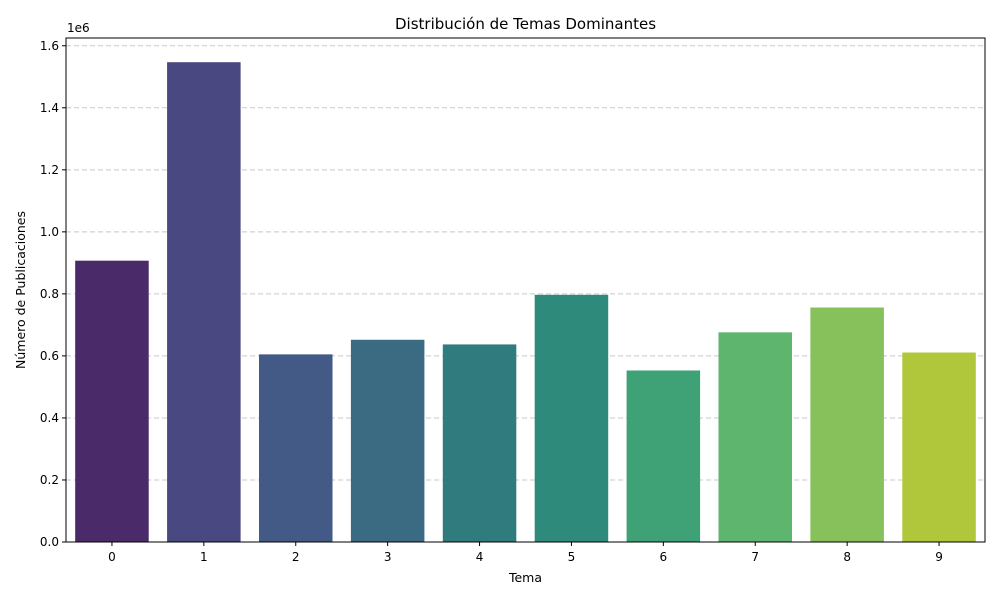 The image size is (1000, 600). What do you see at coordinates (525, 24) in the screenshot?
I see `chart-title: Distribución de Temas Dominantes` at bounding box center [525, 24].